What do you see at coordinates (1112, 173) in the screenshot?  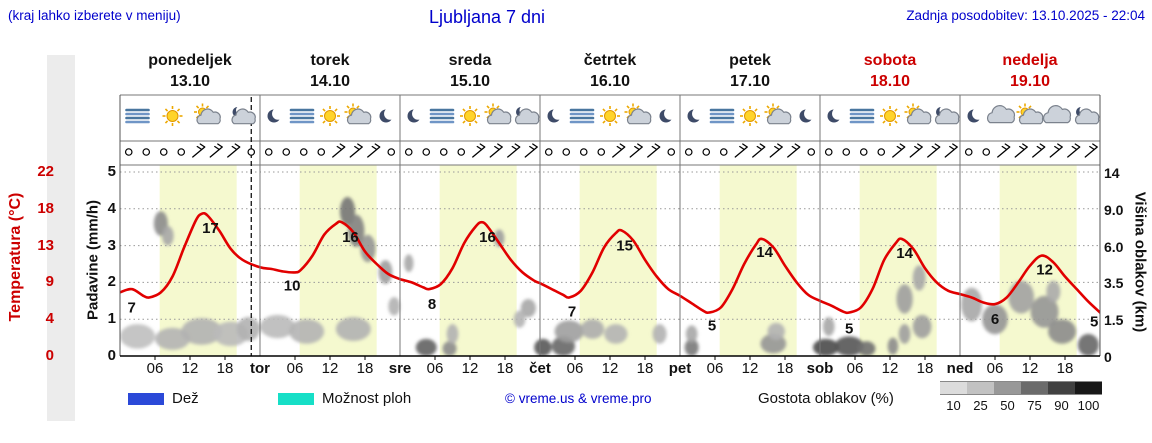 I see `cloud-tick: 14` at bounding box center [1112, 173].